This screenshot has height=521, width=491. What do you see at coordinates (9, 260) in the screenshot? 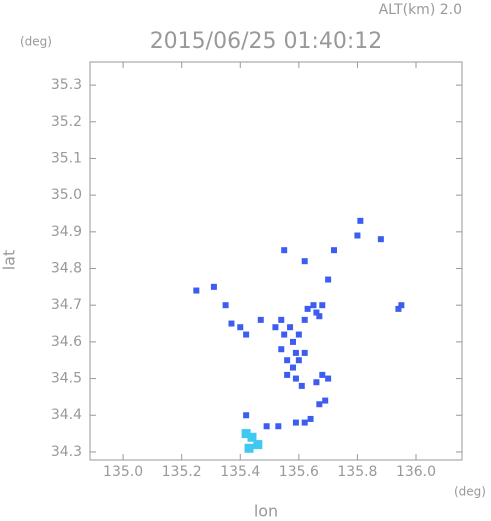
I see `y-axis-label: lat` at bounding box center [9, 260].